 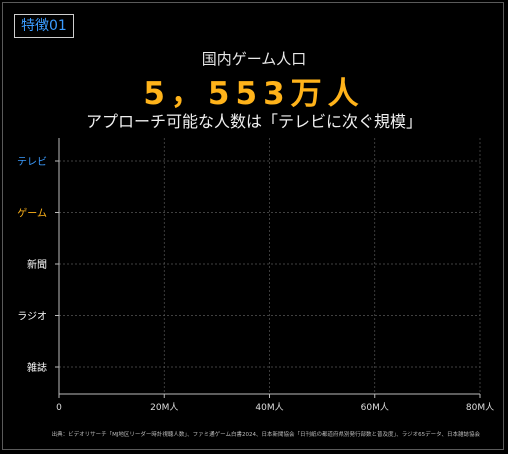 I want to click on headline-subtitle: アプローチ可能な人数は「テレビに次ぐ規模」, so click(x=253, y=121).